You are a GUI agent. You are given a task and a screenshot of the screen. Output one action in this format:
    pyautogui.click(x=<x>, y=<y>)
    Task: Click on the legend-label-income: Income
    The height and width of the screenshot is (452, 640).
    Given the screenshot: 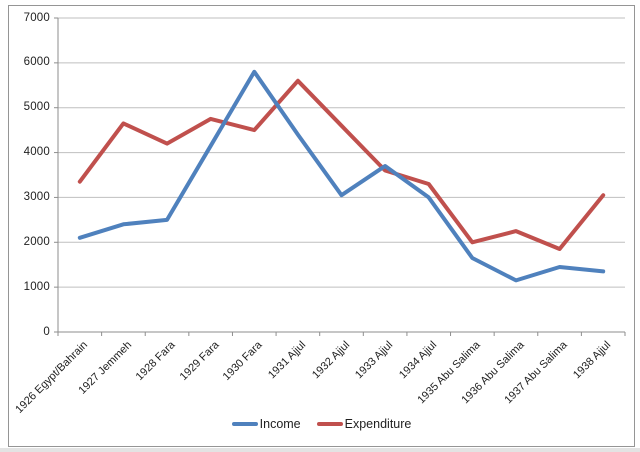 What is the action you would take?
    pyautogui.click(x=280, y=424)
    